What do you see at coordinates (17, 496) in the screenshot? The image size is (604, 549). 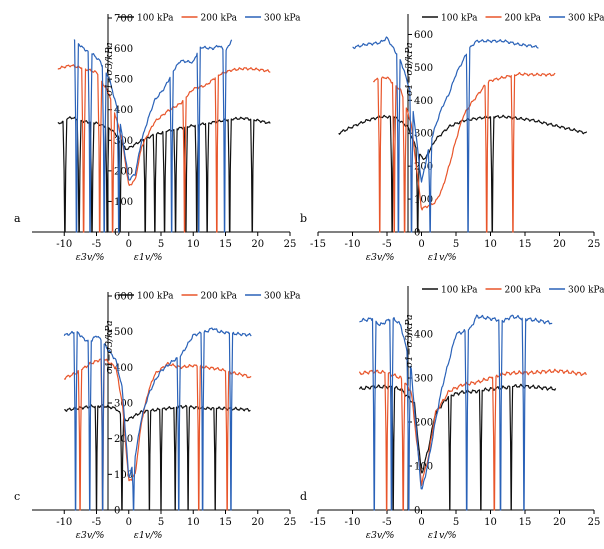 I see `panel-letter: c` at bounding box center [17, 496].